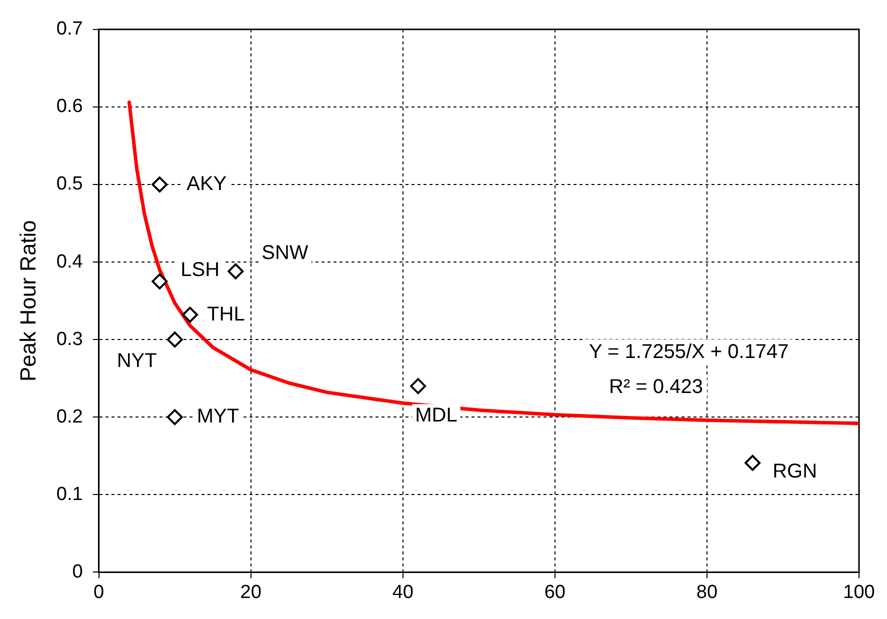  Describe the element at coordinates (27, 301) in the screenshot. I see `y-axis-title: Peak Hour Ratio` at that location.